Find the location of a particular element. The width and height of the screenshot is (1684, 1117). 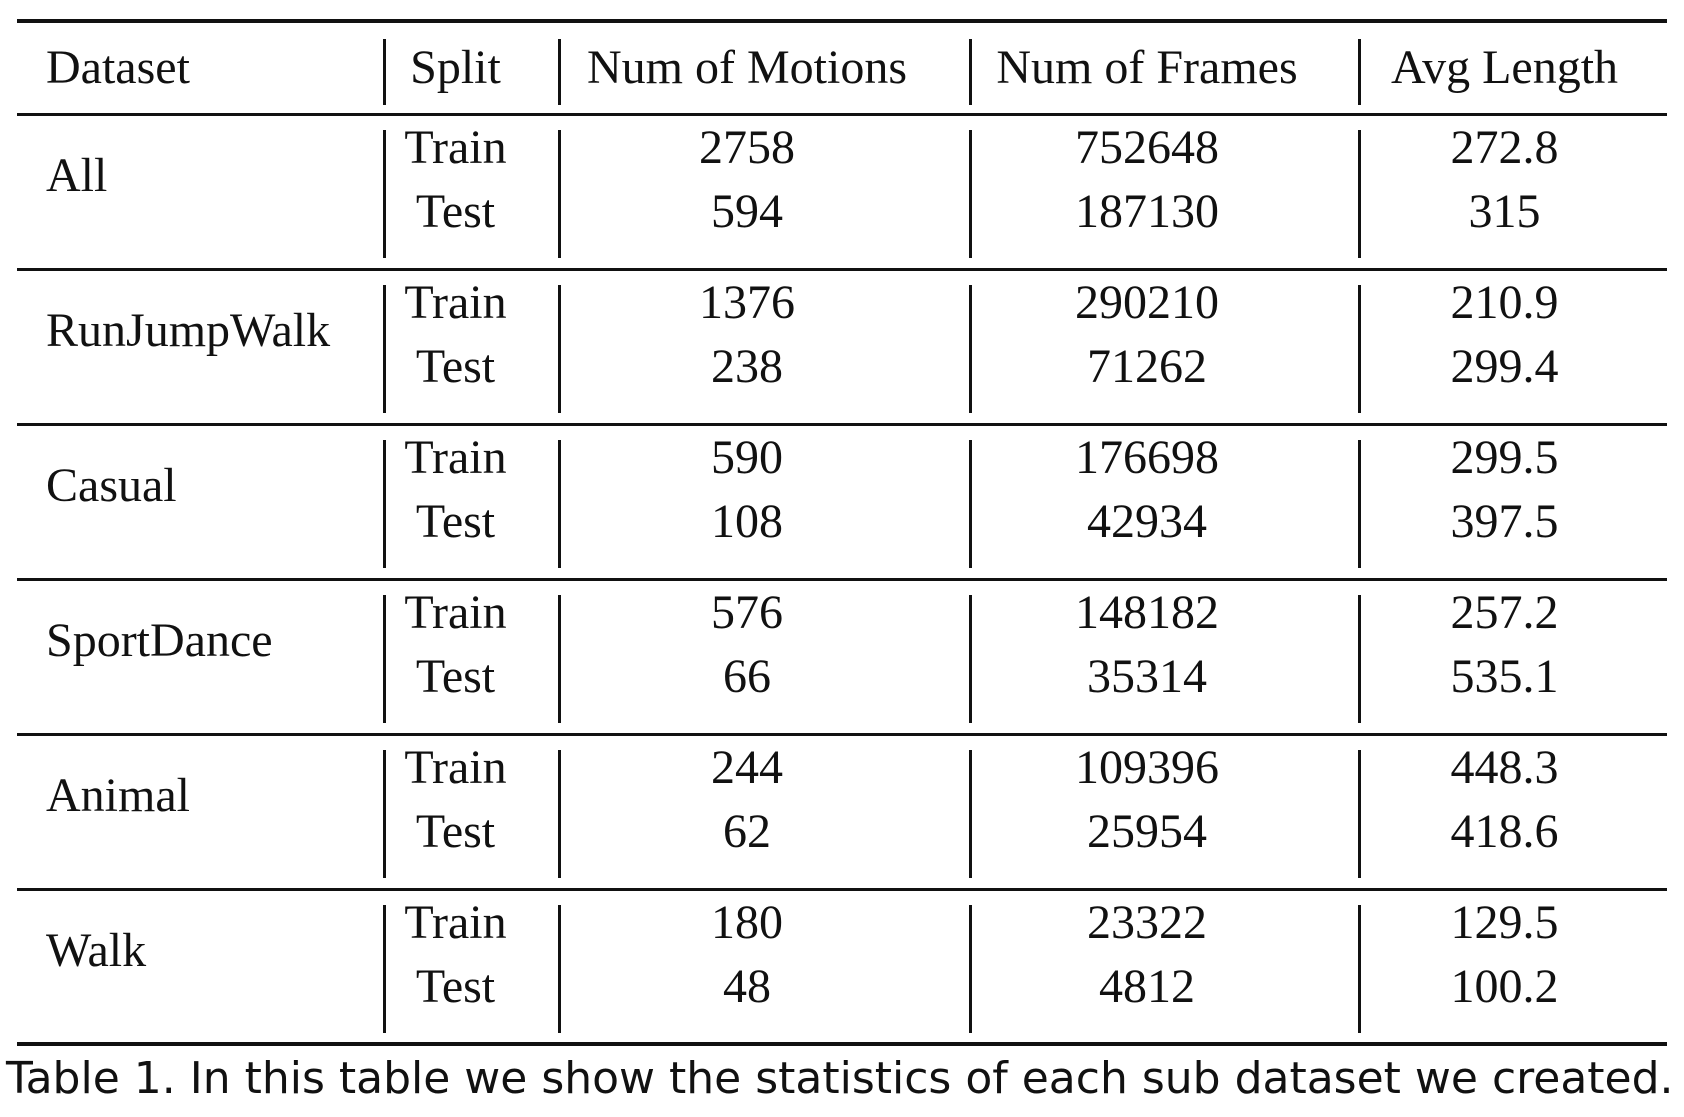

motions-cell: 48 is located at coordinates (747, 986).